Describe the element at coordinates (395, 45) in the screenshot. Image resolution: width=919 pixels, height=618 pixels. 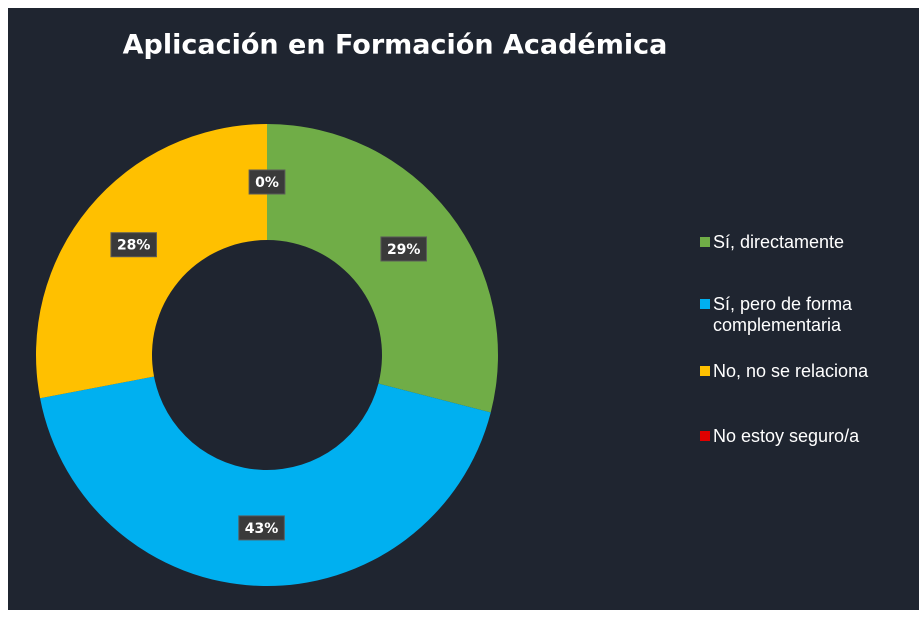
I see `chart-title: Aplicación en Formación Académica` at that location.